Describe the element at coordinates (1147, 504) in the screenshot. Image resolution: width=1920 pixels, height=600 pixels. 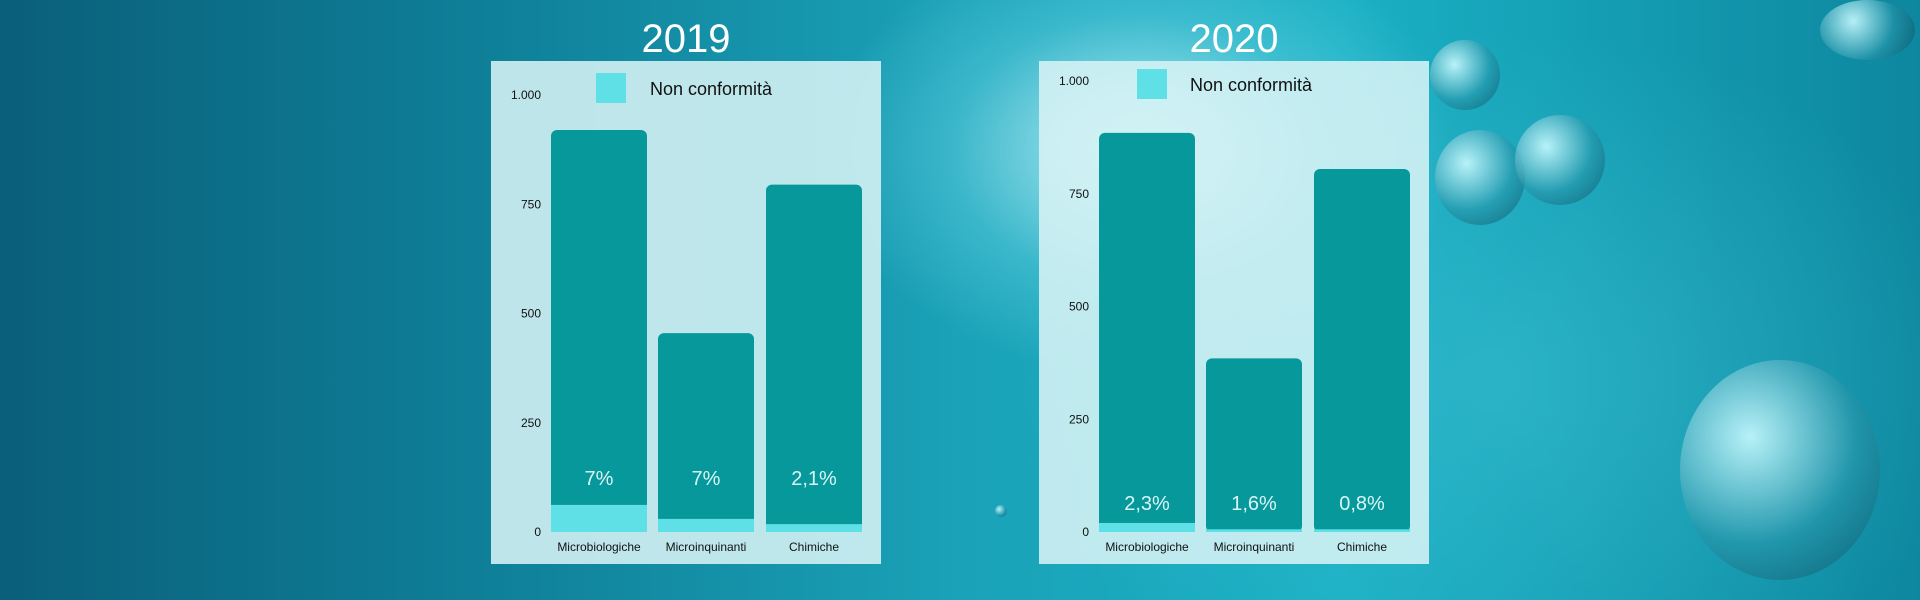
I see `pct-label: 2,3%` at that location.